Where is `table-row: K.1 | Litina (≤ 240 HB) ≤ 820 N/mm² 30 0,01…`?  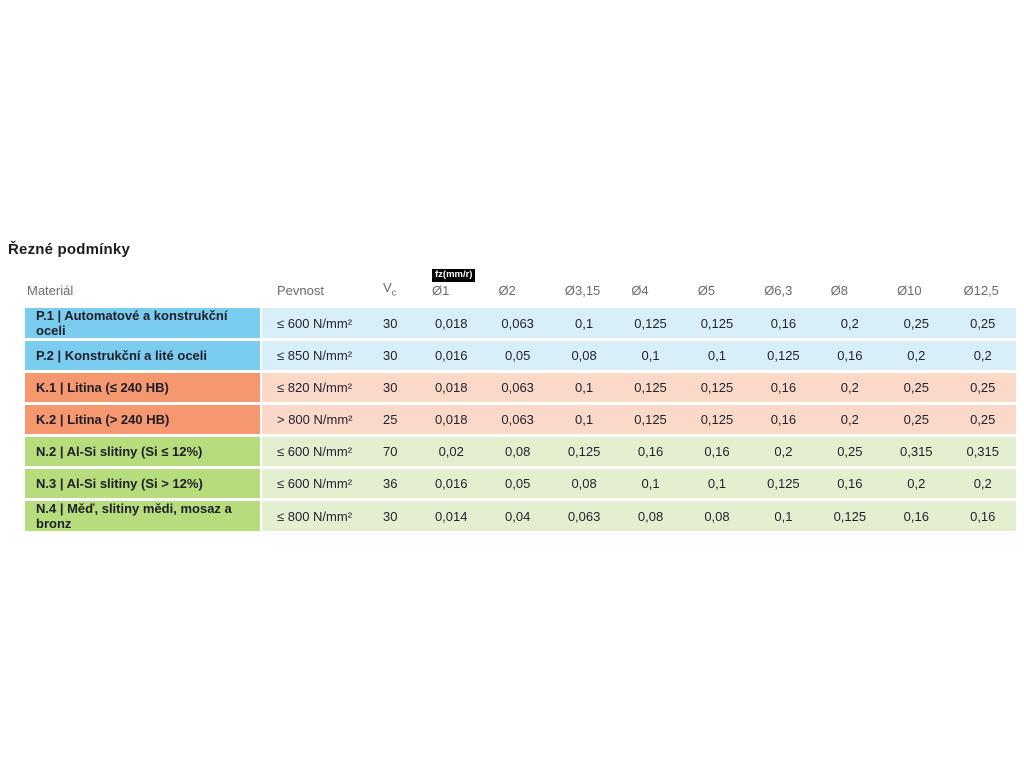
table-row: K.1 | Litina (≤ 240 HB) ≤ 820 N/mm² 30 0,01… is located at coordinates (520, 387).